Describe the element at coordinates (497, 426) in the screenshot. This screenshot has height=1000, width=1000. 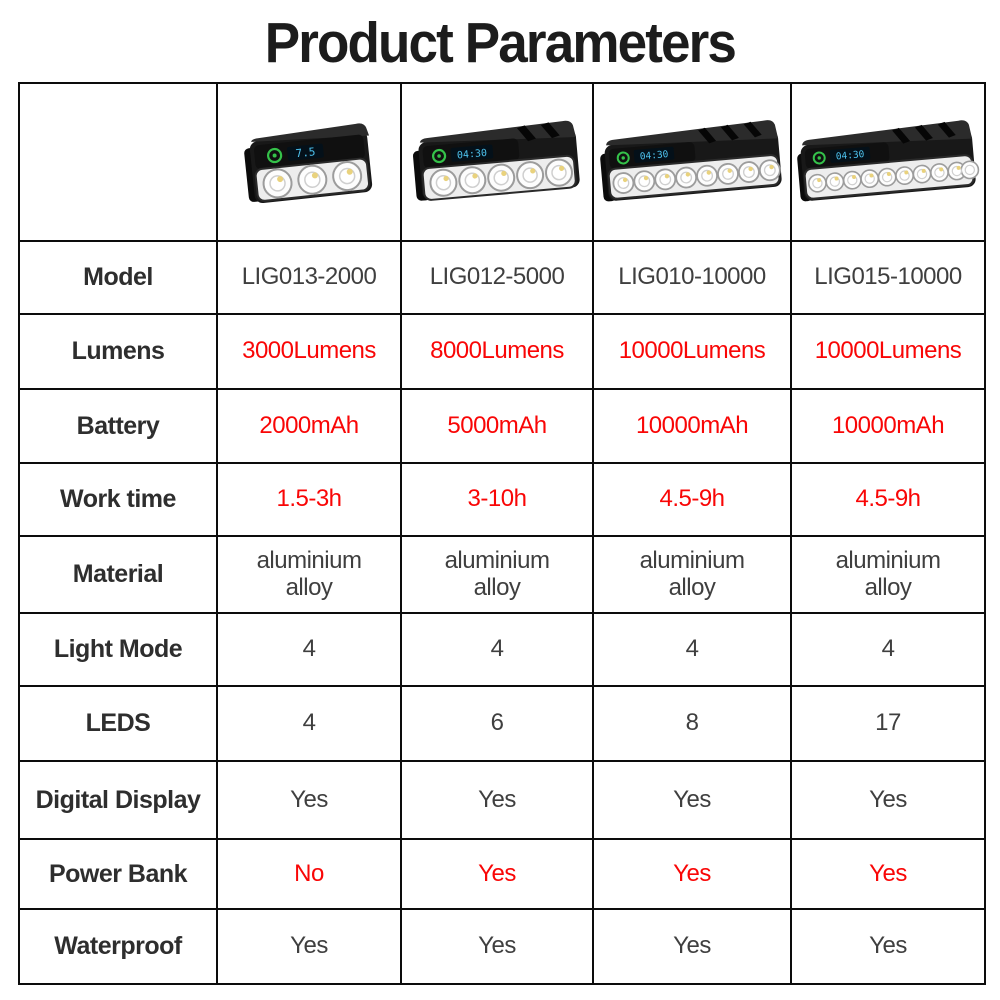
I see `table-cell: 5000mAh` at that location.